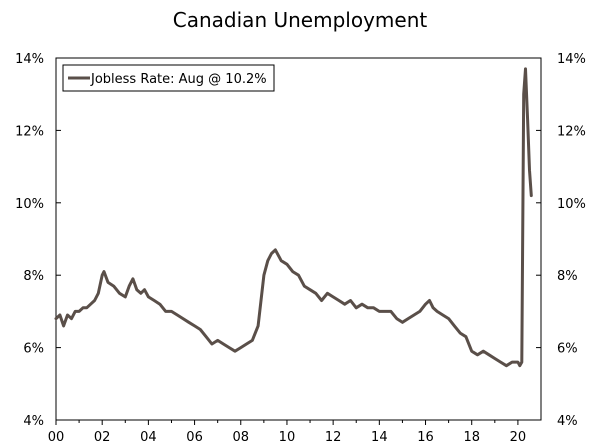  What do you see at coordinates (333, 437) in the screenshot?
I see `x-tick-label: 12` at bounding box center [333, 437].